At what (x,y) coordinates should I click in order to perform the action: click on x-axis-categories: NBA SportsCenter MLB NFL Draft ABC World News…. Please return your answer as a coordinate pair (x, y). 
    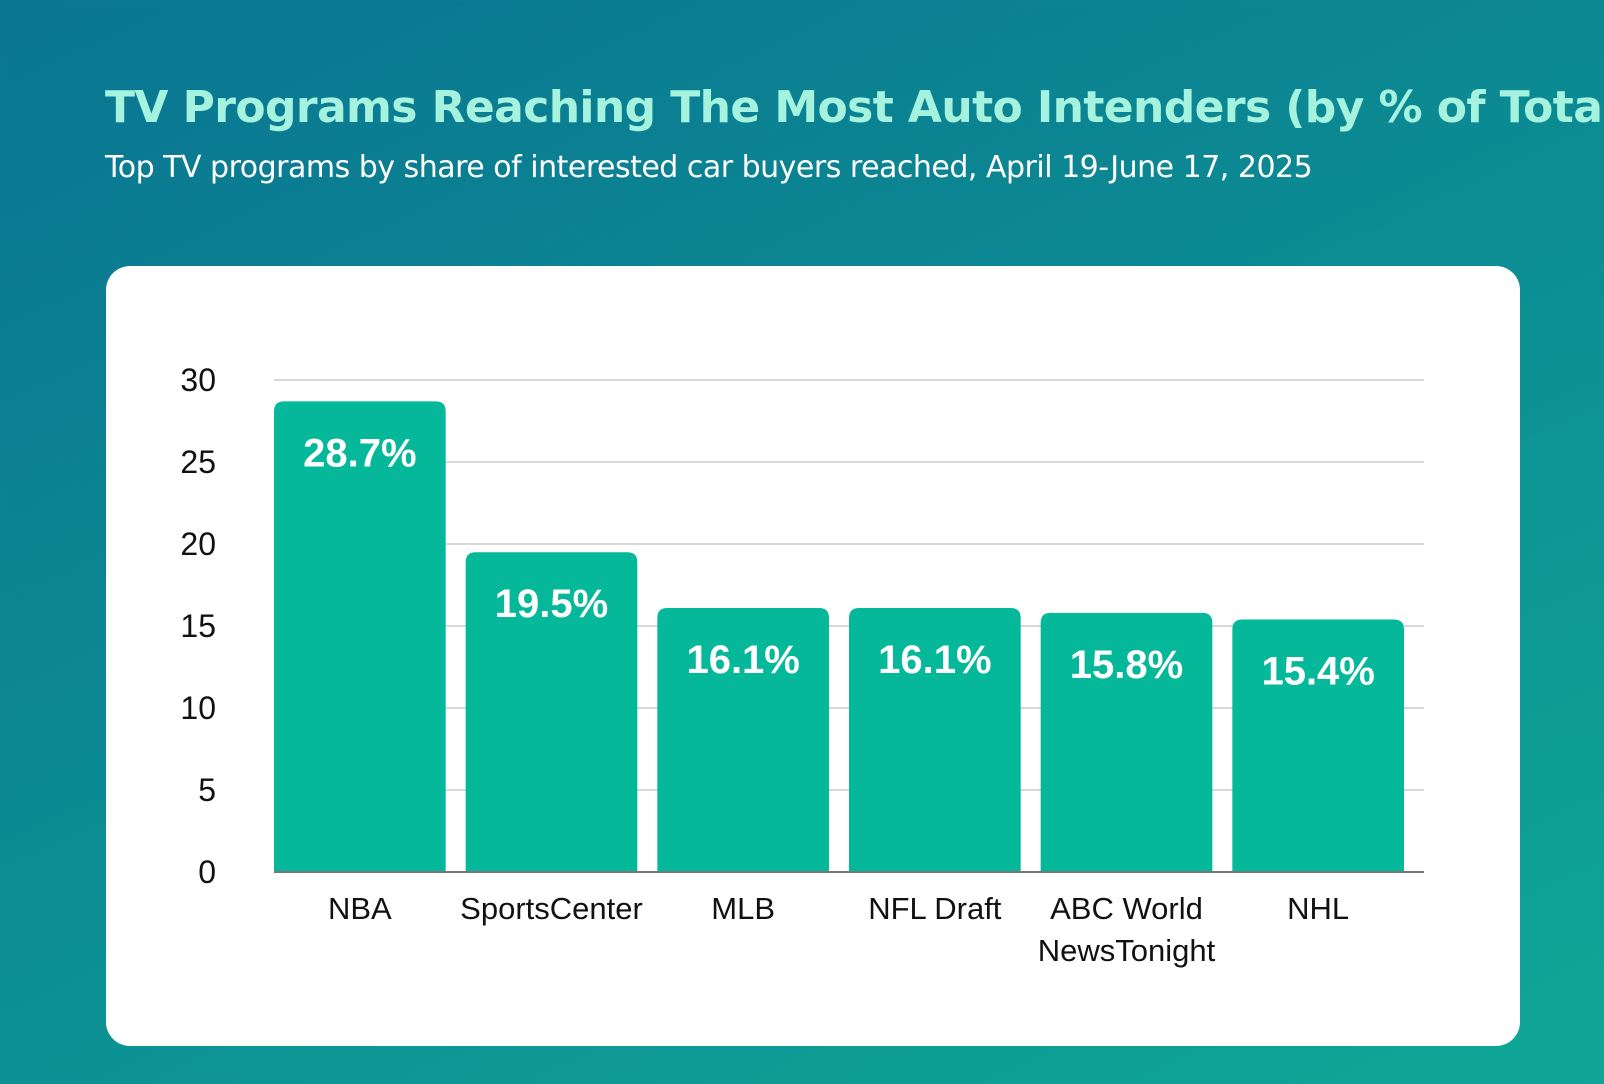
    Looking at the image, I should click on (838, 929).